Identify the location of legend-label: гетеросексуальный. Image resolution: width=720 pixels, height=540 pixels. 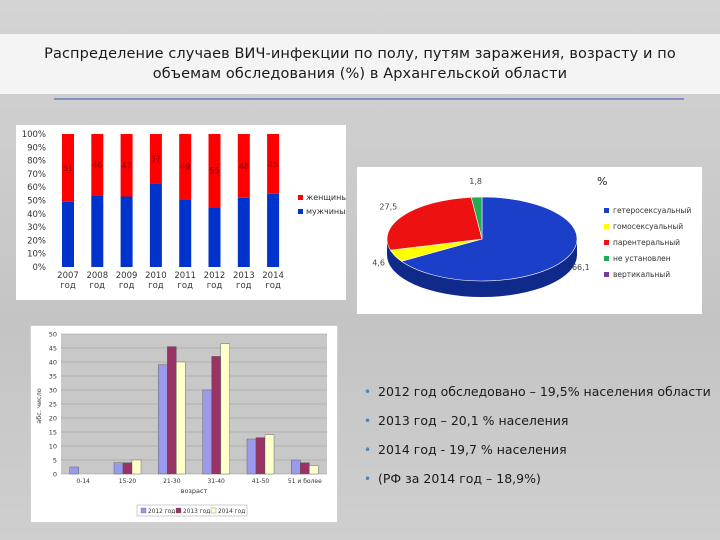
(652, 210).